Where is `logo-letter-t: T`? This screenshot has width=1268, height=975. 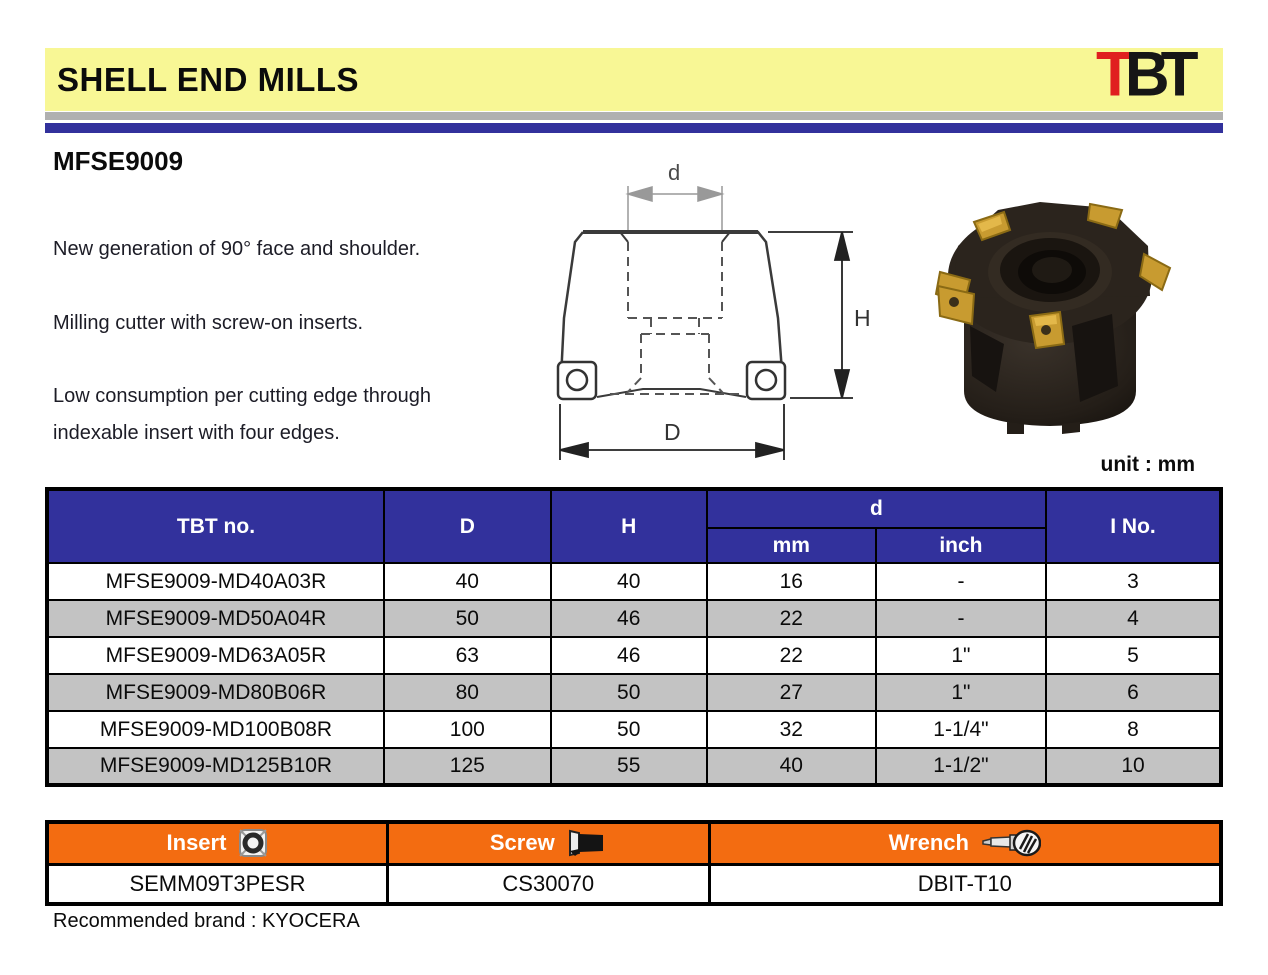
logo-letter-t: T is located at coordinates (1115, 74).